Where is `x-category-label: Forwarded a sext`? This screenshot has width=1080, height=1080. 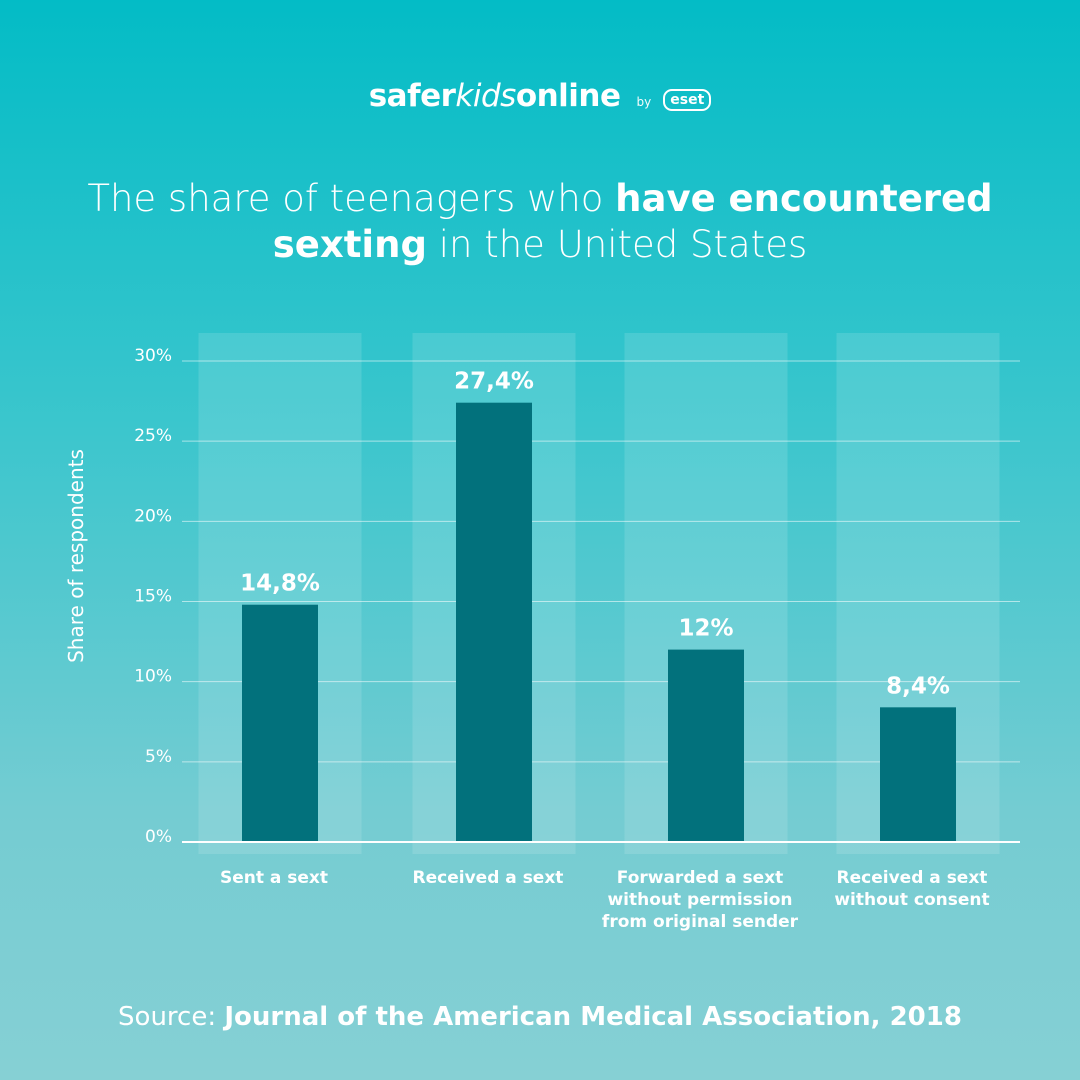 x-category-label: Forwarded a sext is located at coordinates (700, 878).